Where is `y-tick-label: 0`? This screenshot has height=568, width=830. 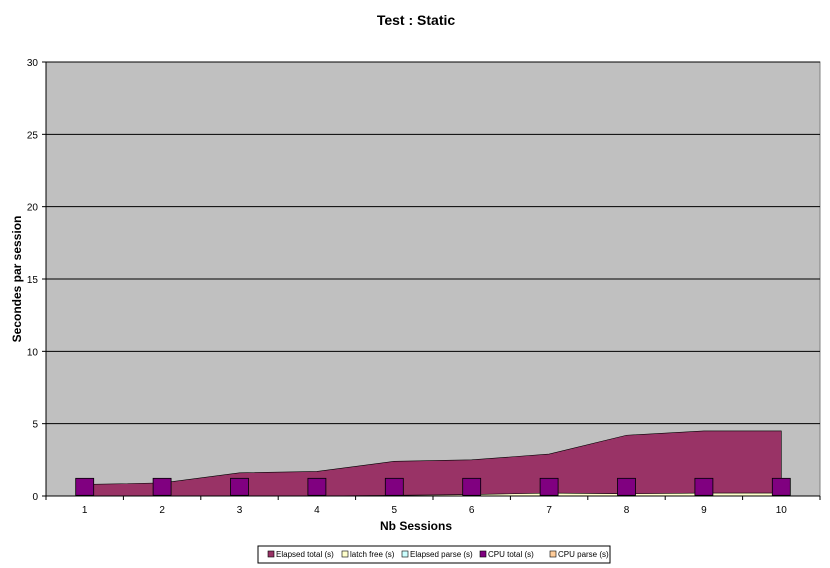
y-tick-label: 0 is located at coordinates (35, 497).